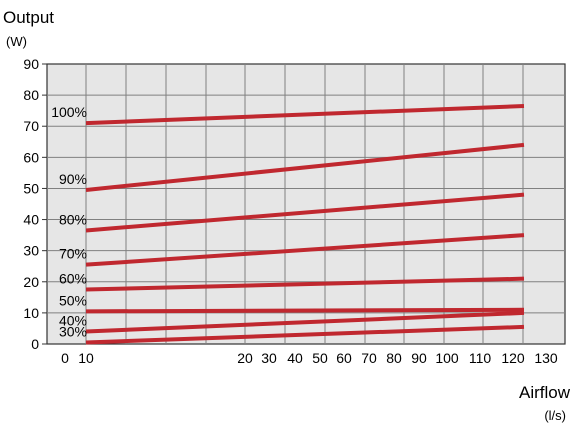 This screenshot has width=579, height=424. Describe the element at coordinates (546, 358) in the screenshot. I see `x-tick-label: 130` at that location.